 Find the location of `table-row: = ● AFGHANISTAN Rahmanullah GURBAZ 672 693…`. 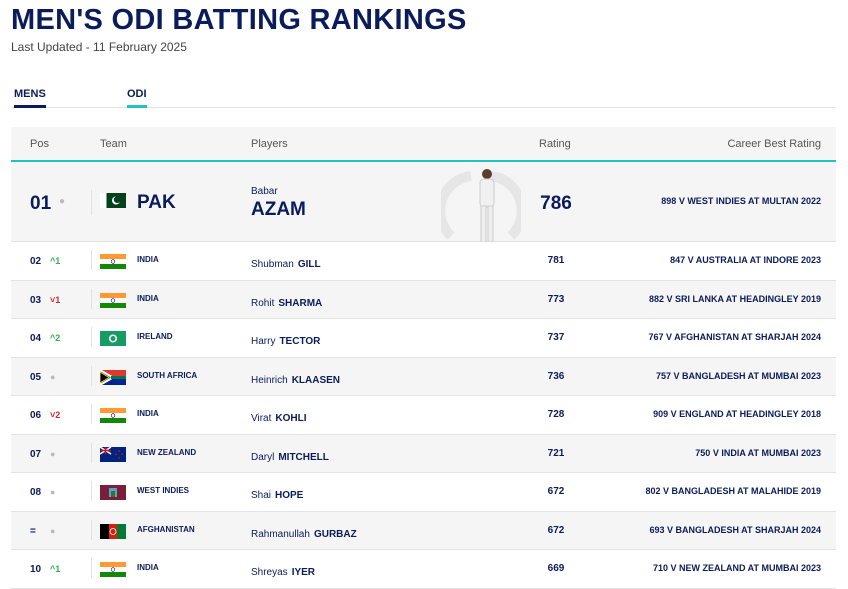

table-row: = ● AFGHANISTAN Rahmanullah GURBAZ 672 693… is located at coordinates (423, 530).